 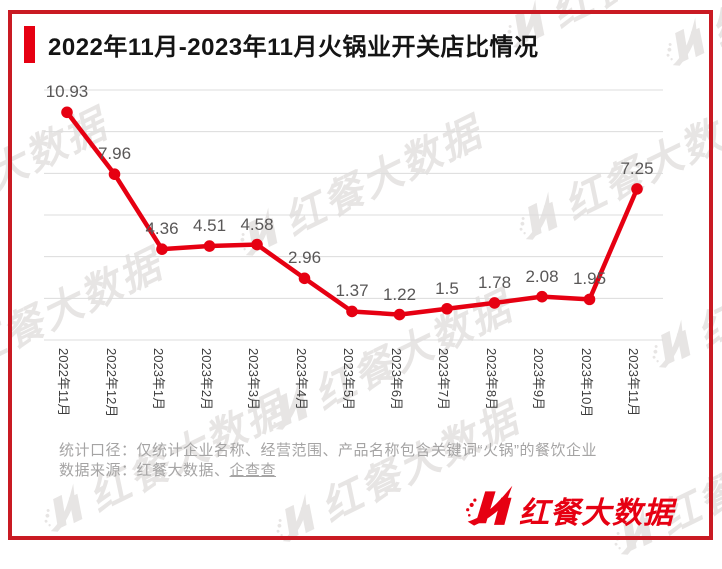 I want to click on page-title: 2022年11月-2023年11月火锅业开关店比情况, so click(x=293, y=47).